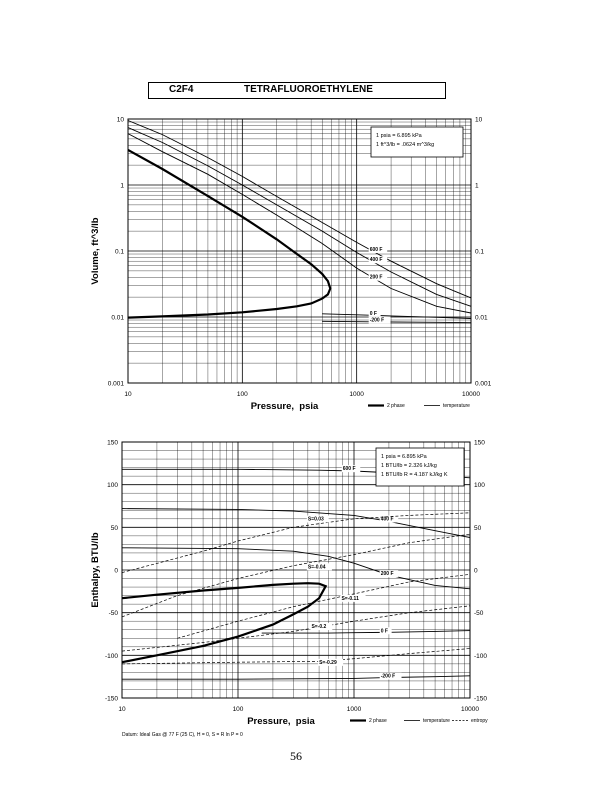  What do you see at coordinates (414, 475) in the screenshot?
I see `note-line: 1 BTU/lb R = 4.187 kJ/kg K` at bounding box center [414, 475].